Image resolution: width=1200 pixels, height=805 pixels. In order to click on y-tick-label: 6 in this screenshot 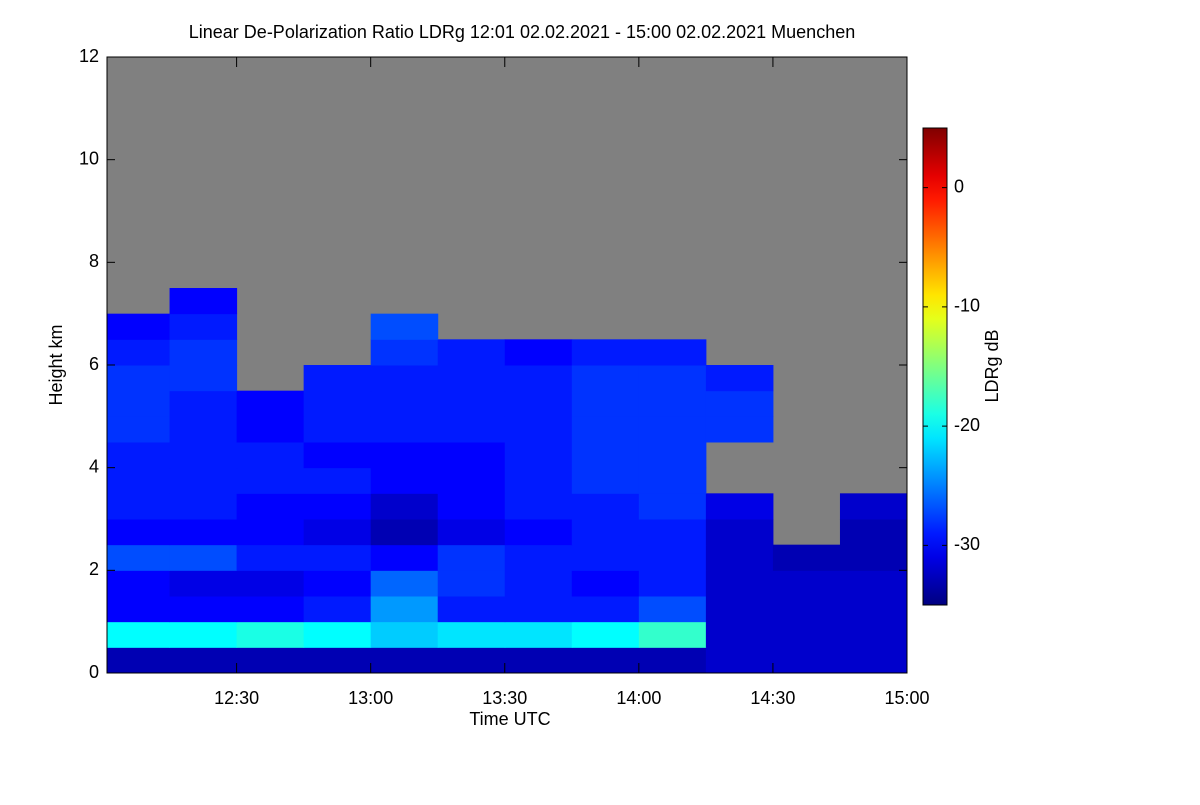, I will do `click(94, 364)`.